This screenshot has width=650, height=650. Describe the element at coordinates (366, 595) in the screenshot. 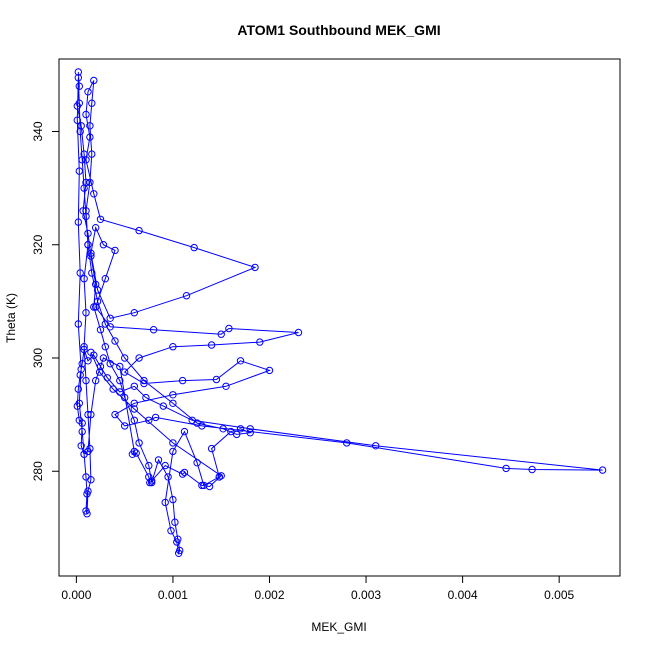

I see `x-tick-label: 0.003` at that location.